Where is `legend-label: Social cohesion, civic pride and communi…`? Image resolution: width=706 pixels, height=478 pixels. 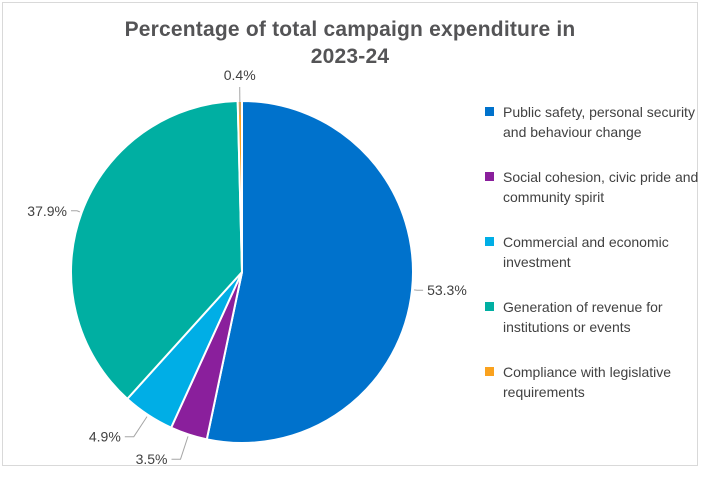 legend-label: Social cohesion, civic pride and communi… is located at coordinates (603, 187).